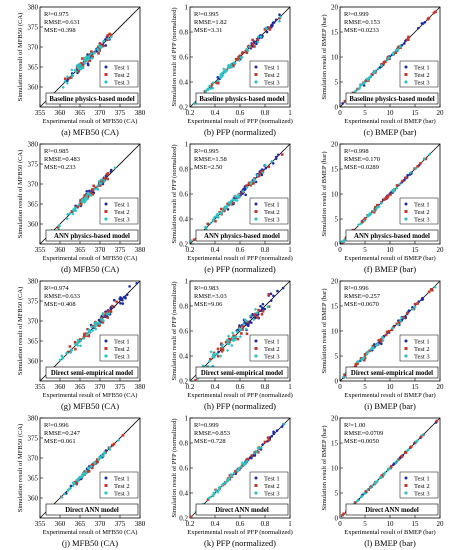  I want to click on stat-label: RMSE=0.153, so click(362, 22).